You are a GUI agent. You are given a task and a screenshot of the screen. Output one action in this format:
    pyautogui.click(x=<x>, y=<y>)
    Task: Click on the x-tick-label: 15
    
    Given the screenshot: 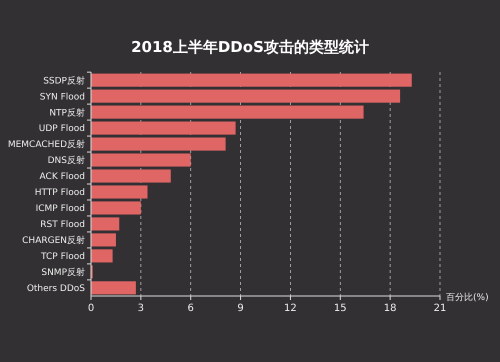 What is the action you would take?
    pyautogui.click(x=340, y=308)
    